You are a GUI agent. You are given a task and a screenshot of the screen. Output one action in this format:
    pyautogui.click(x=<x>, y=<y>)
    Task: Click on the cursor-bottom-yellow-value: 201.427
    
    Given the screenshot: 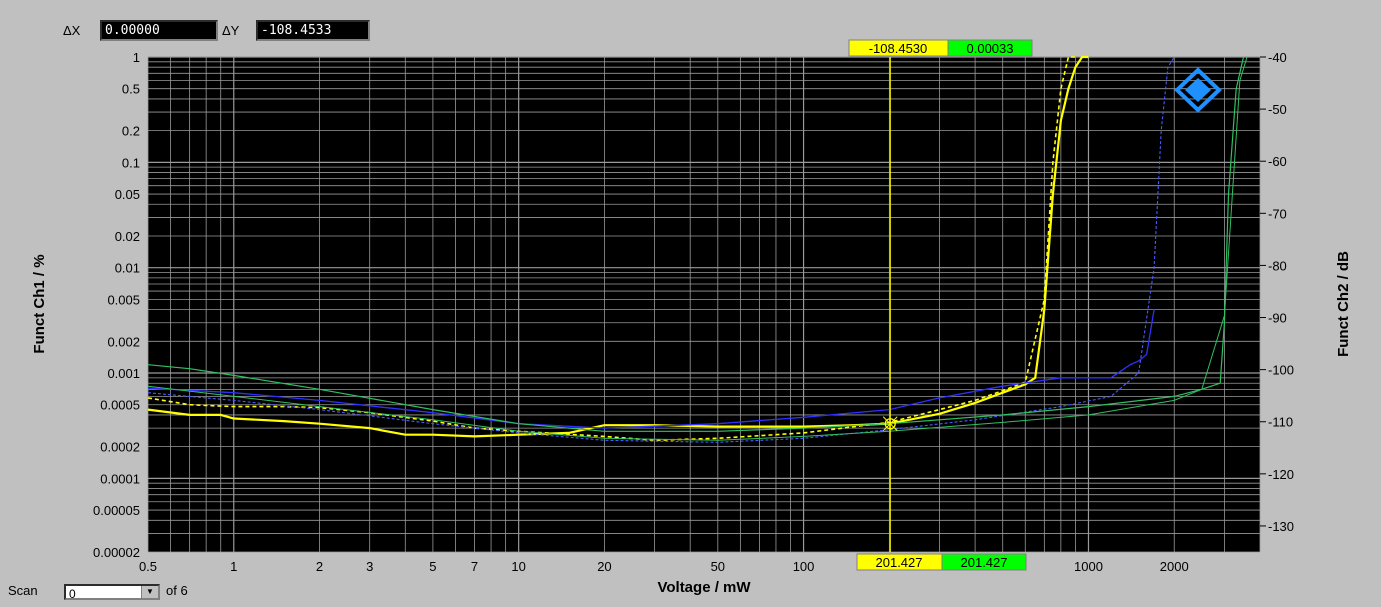 What is the action you would take?
    pyautogui.click(x=899, y=562)
    